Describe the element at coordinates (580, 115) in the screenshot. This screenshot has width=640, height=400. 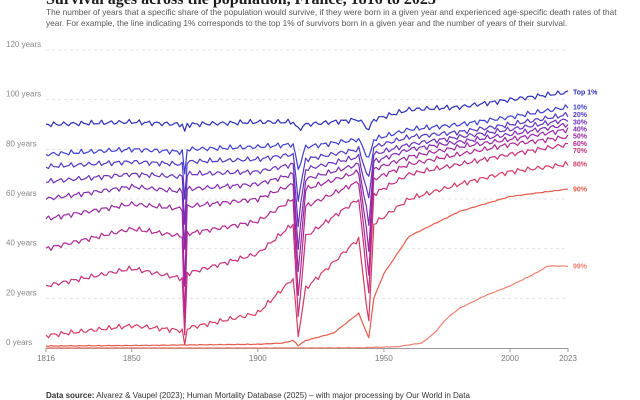
I see `series-end-label: 20%` at that location.